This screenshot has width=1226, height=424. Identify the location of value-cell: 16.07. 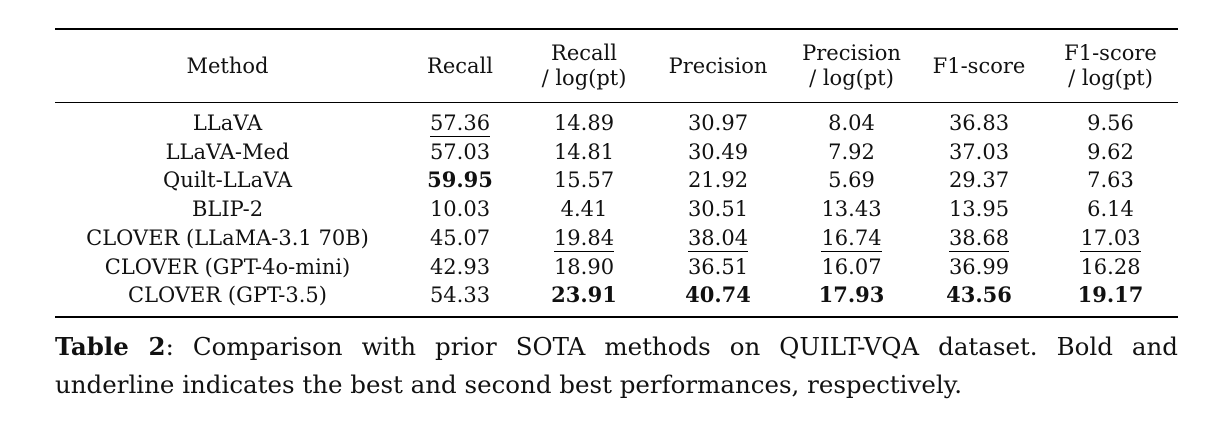
(851, 267).